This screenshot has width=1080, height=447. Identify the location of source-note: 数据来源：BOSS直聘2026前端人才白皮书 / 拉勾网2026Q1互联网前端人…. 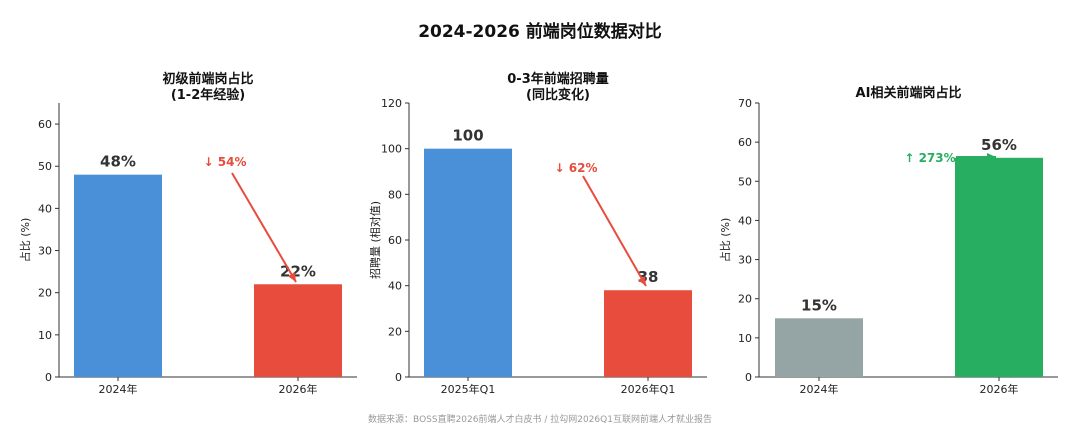
(540, 419).